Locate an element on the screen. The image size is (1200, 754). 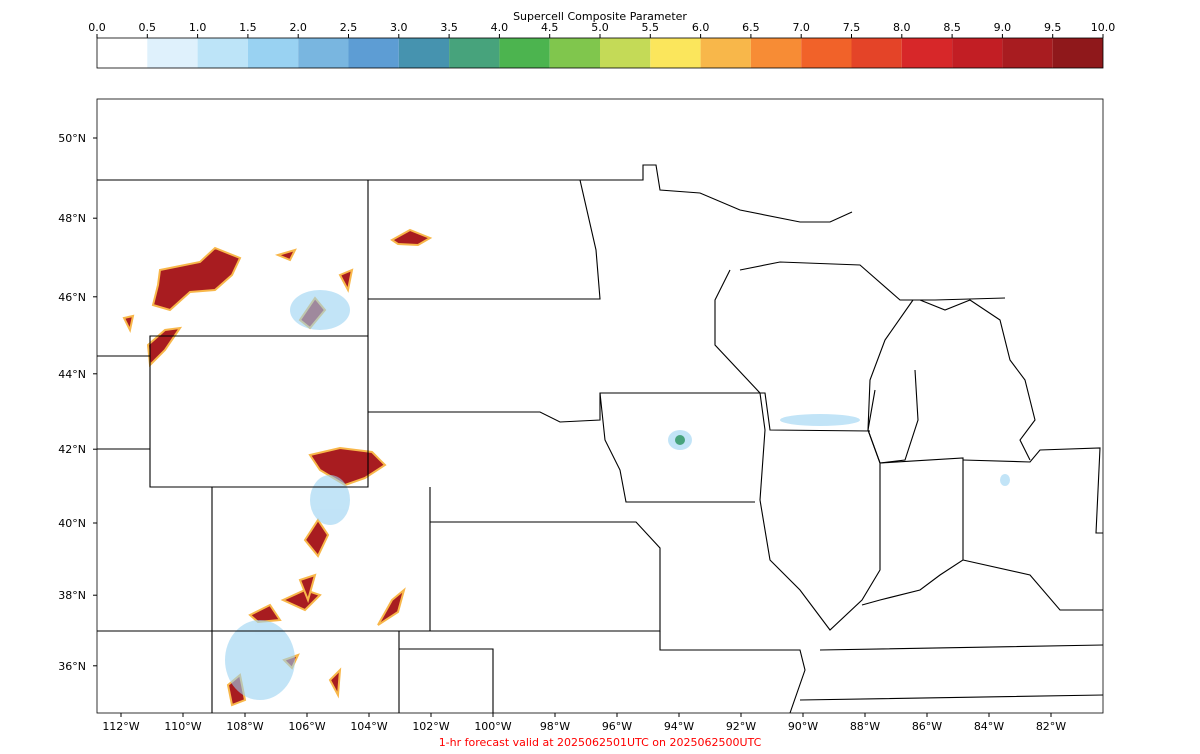
colorbar-tick-label: 1.0 is located at coordinates (198, 27).